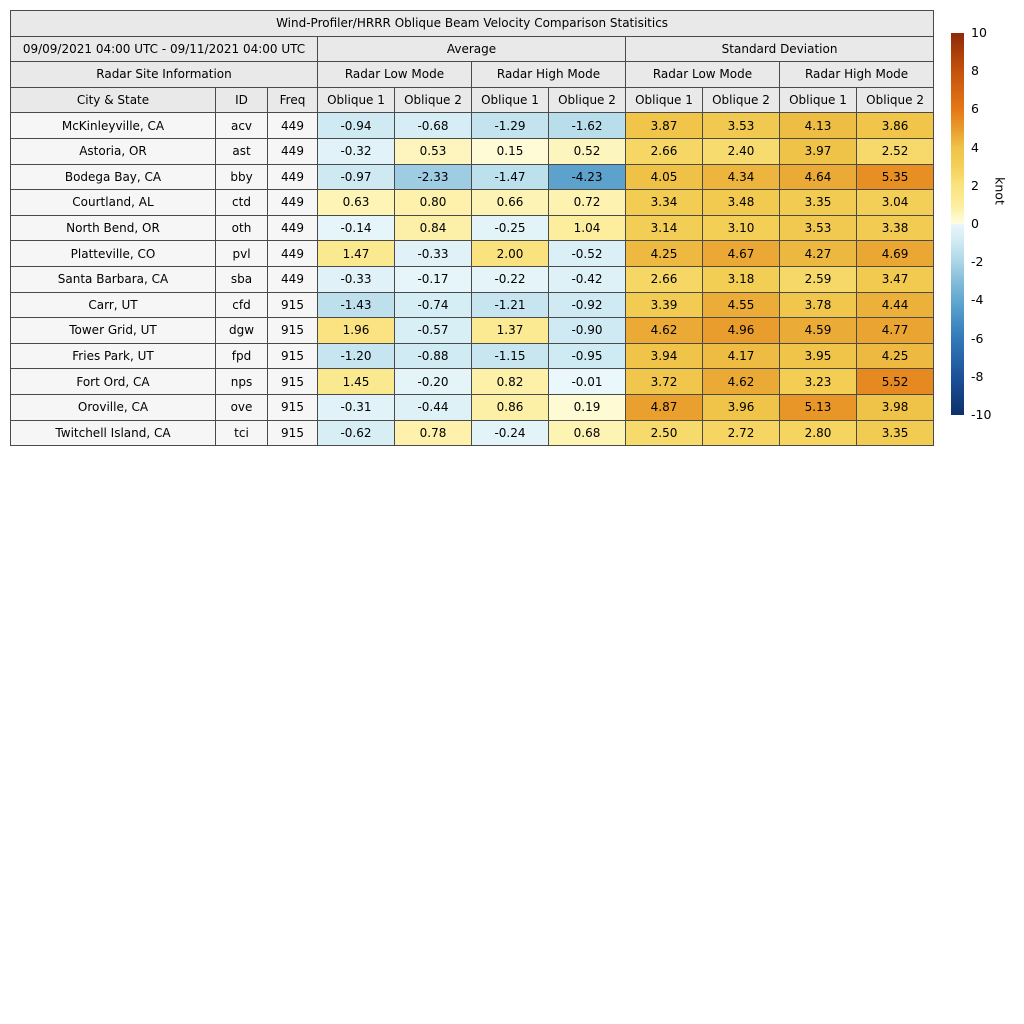  Describe the element at coordinates (164, 74) in the screenshot. I see `site-info-header: Radar Site Information` at that location.